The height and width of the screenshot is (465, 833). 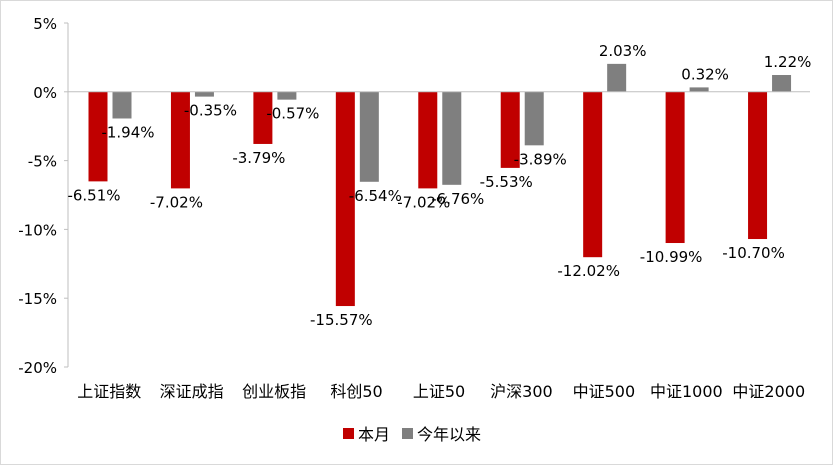 What do you see at coordinates (45, 24) in the screenshot?
I see `y-tick-label: 5%` at bounding box center [45, 24].